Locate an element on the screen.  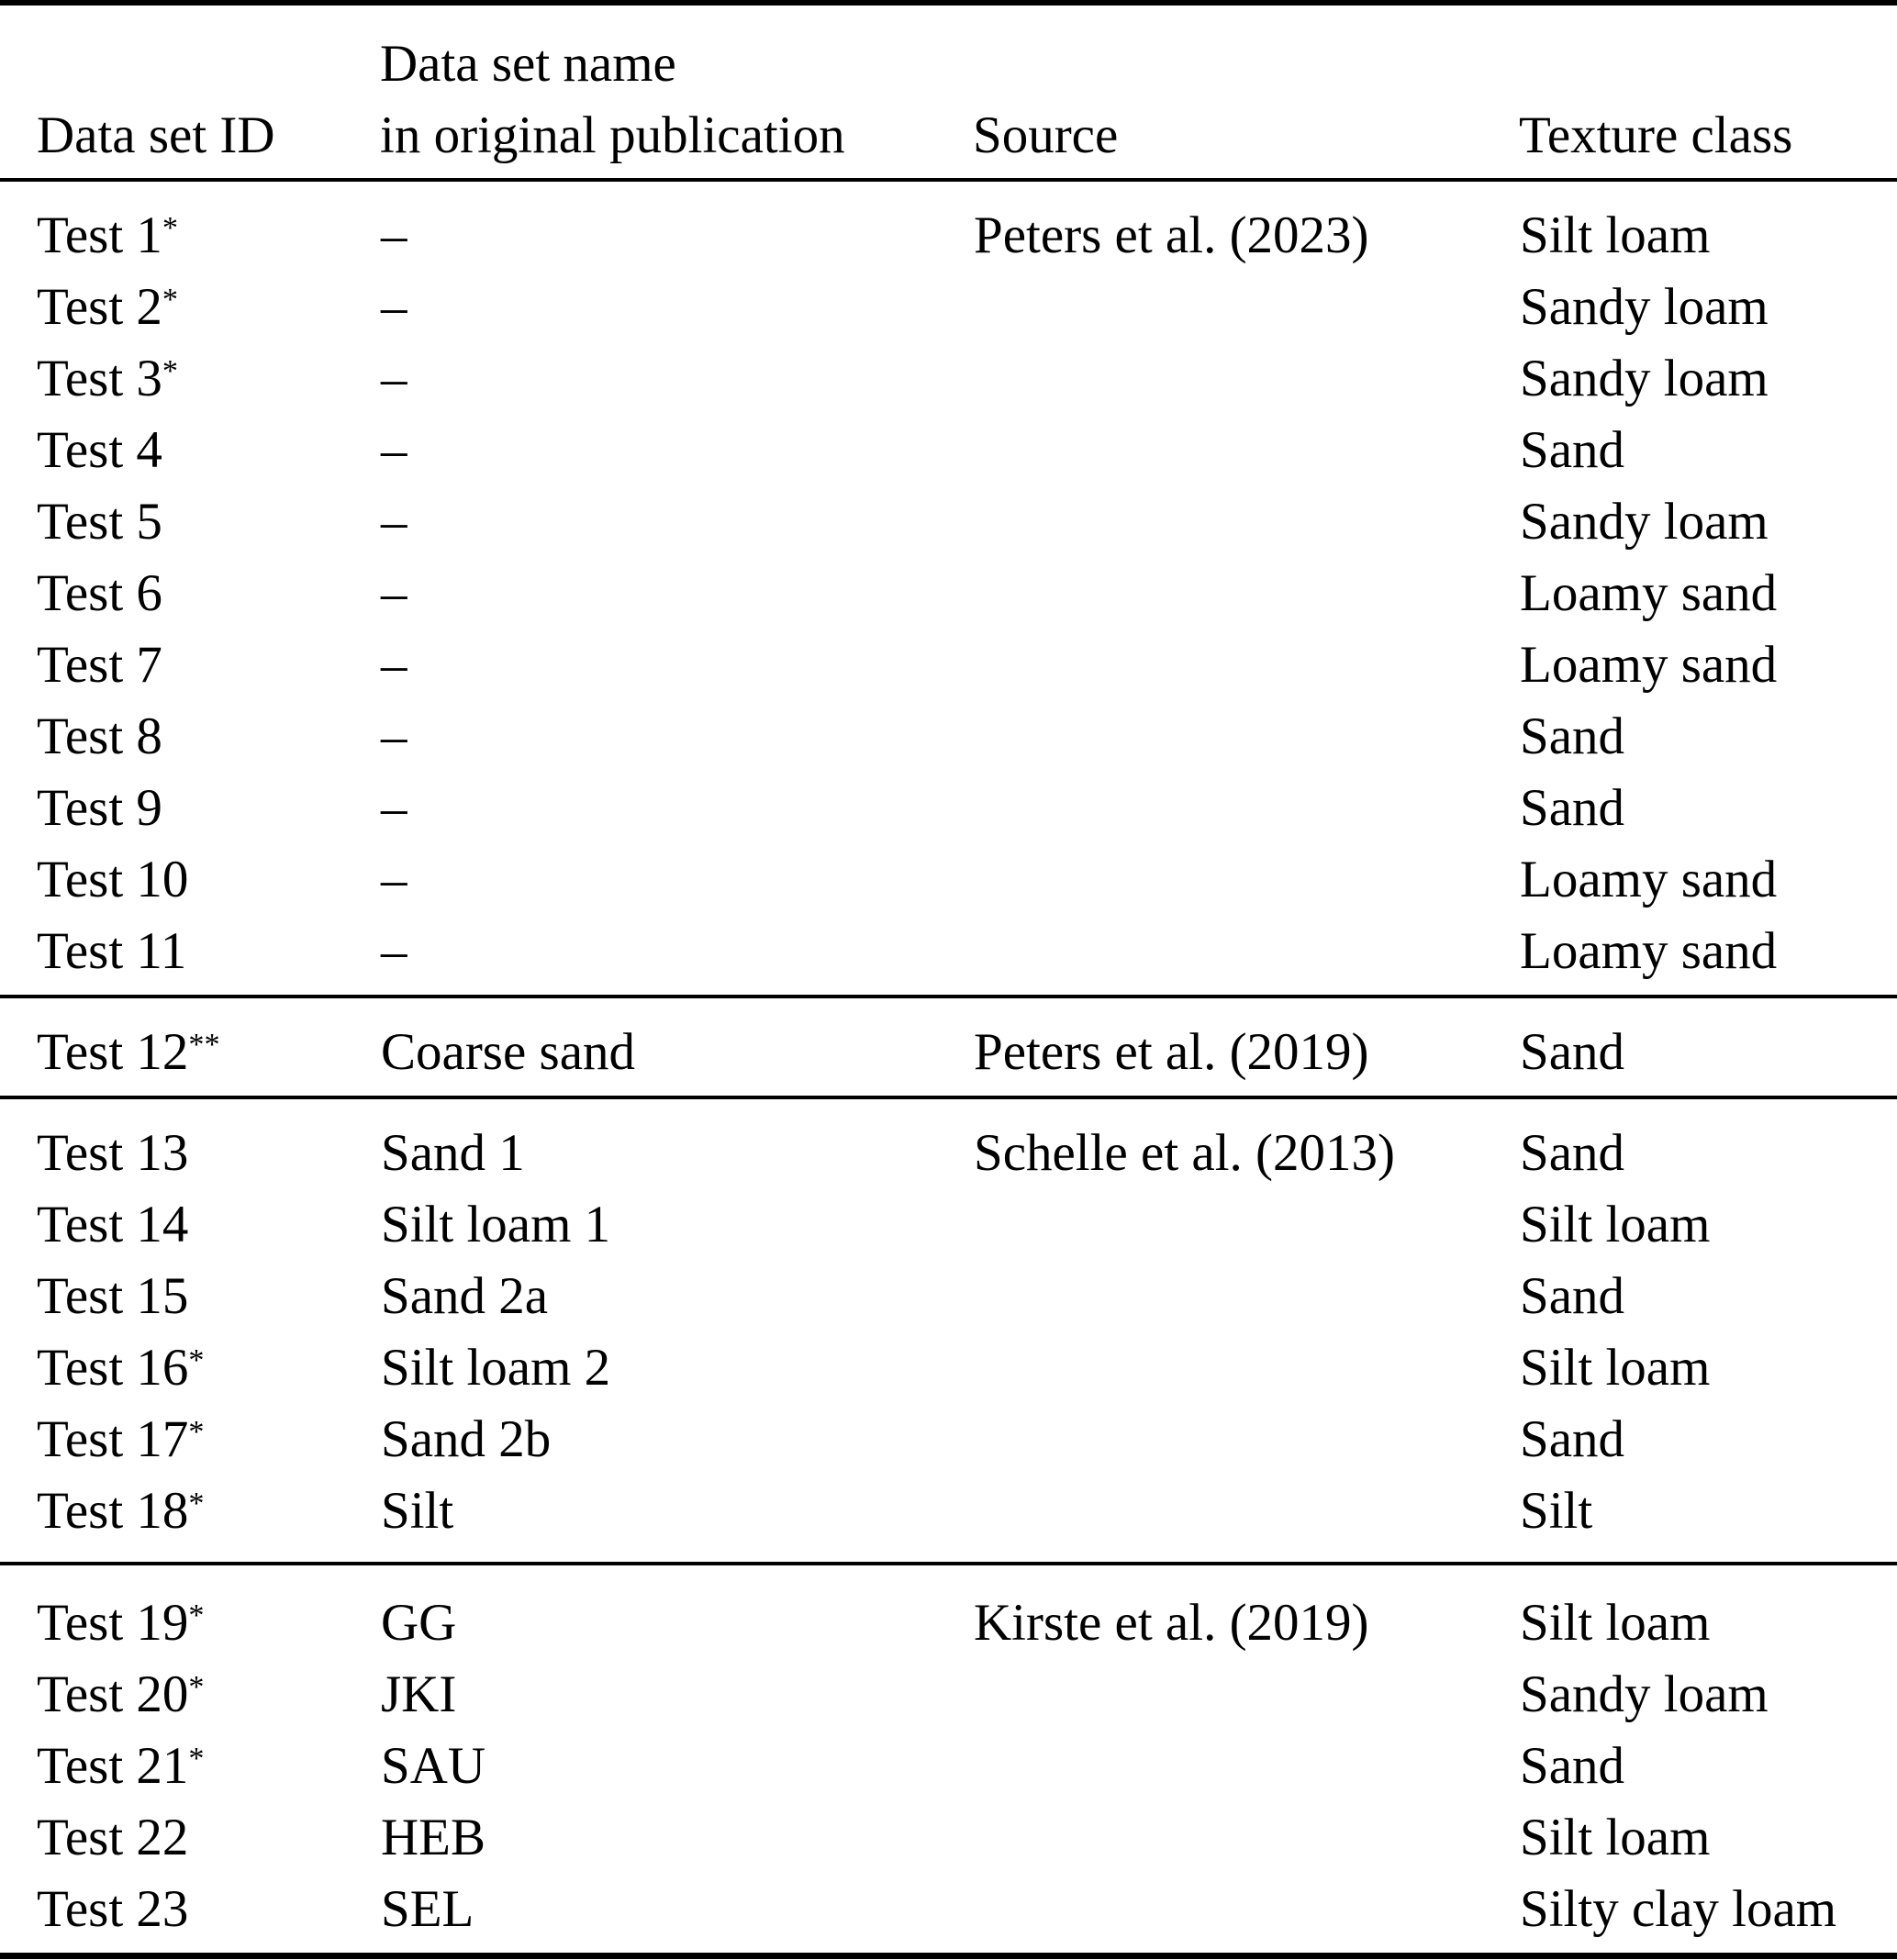
dataset-id-cell: Test 18* is located at coordinates (190, 1520).